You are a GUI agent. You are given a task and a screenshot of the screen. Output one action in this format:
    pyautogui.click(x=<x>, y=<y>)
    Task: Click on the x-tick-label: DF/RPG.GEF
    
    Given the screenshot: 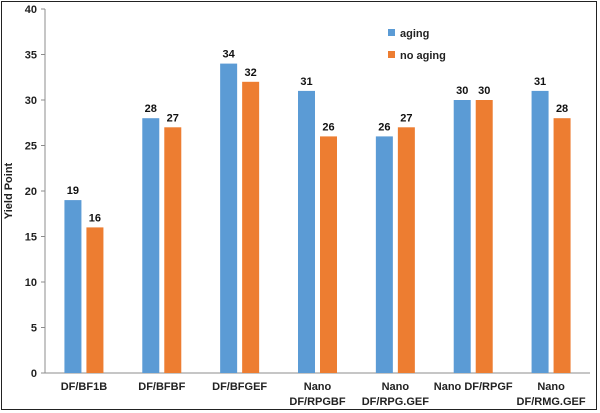 What is the action you would take?
    pyautogui.click(x=396, y=402)
    